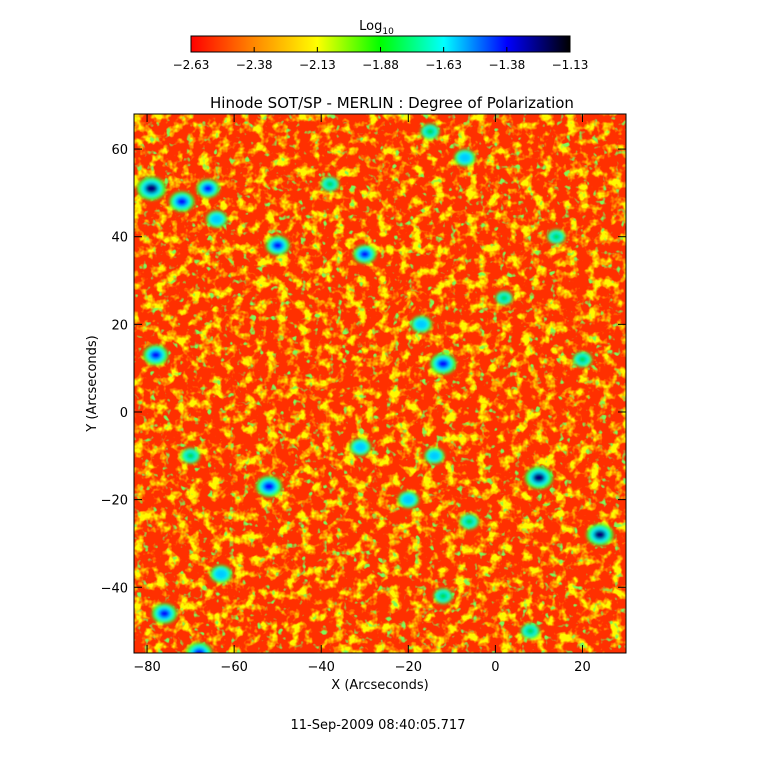 The image size is (758, 768). What do you see at coordinates (321, 667) in the screenshot?
I see `x-tick-label: −40` at bounding box center [321, 667].